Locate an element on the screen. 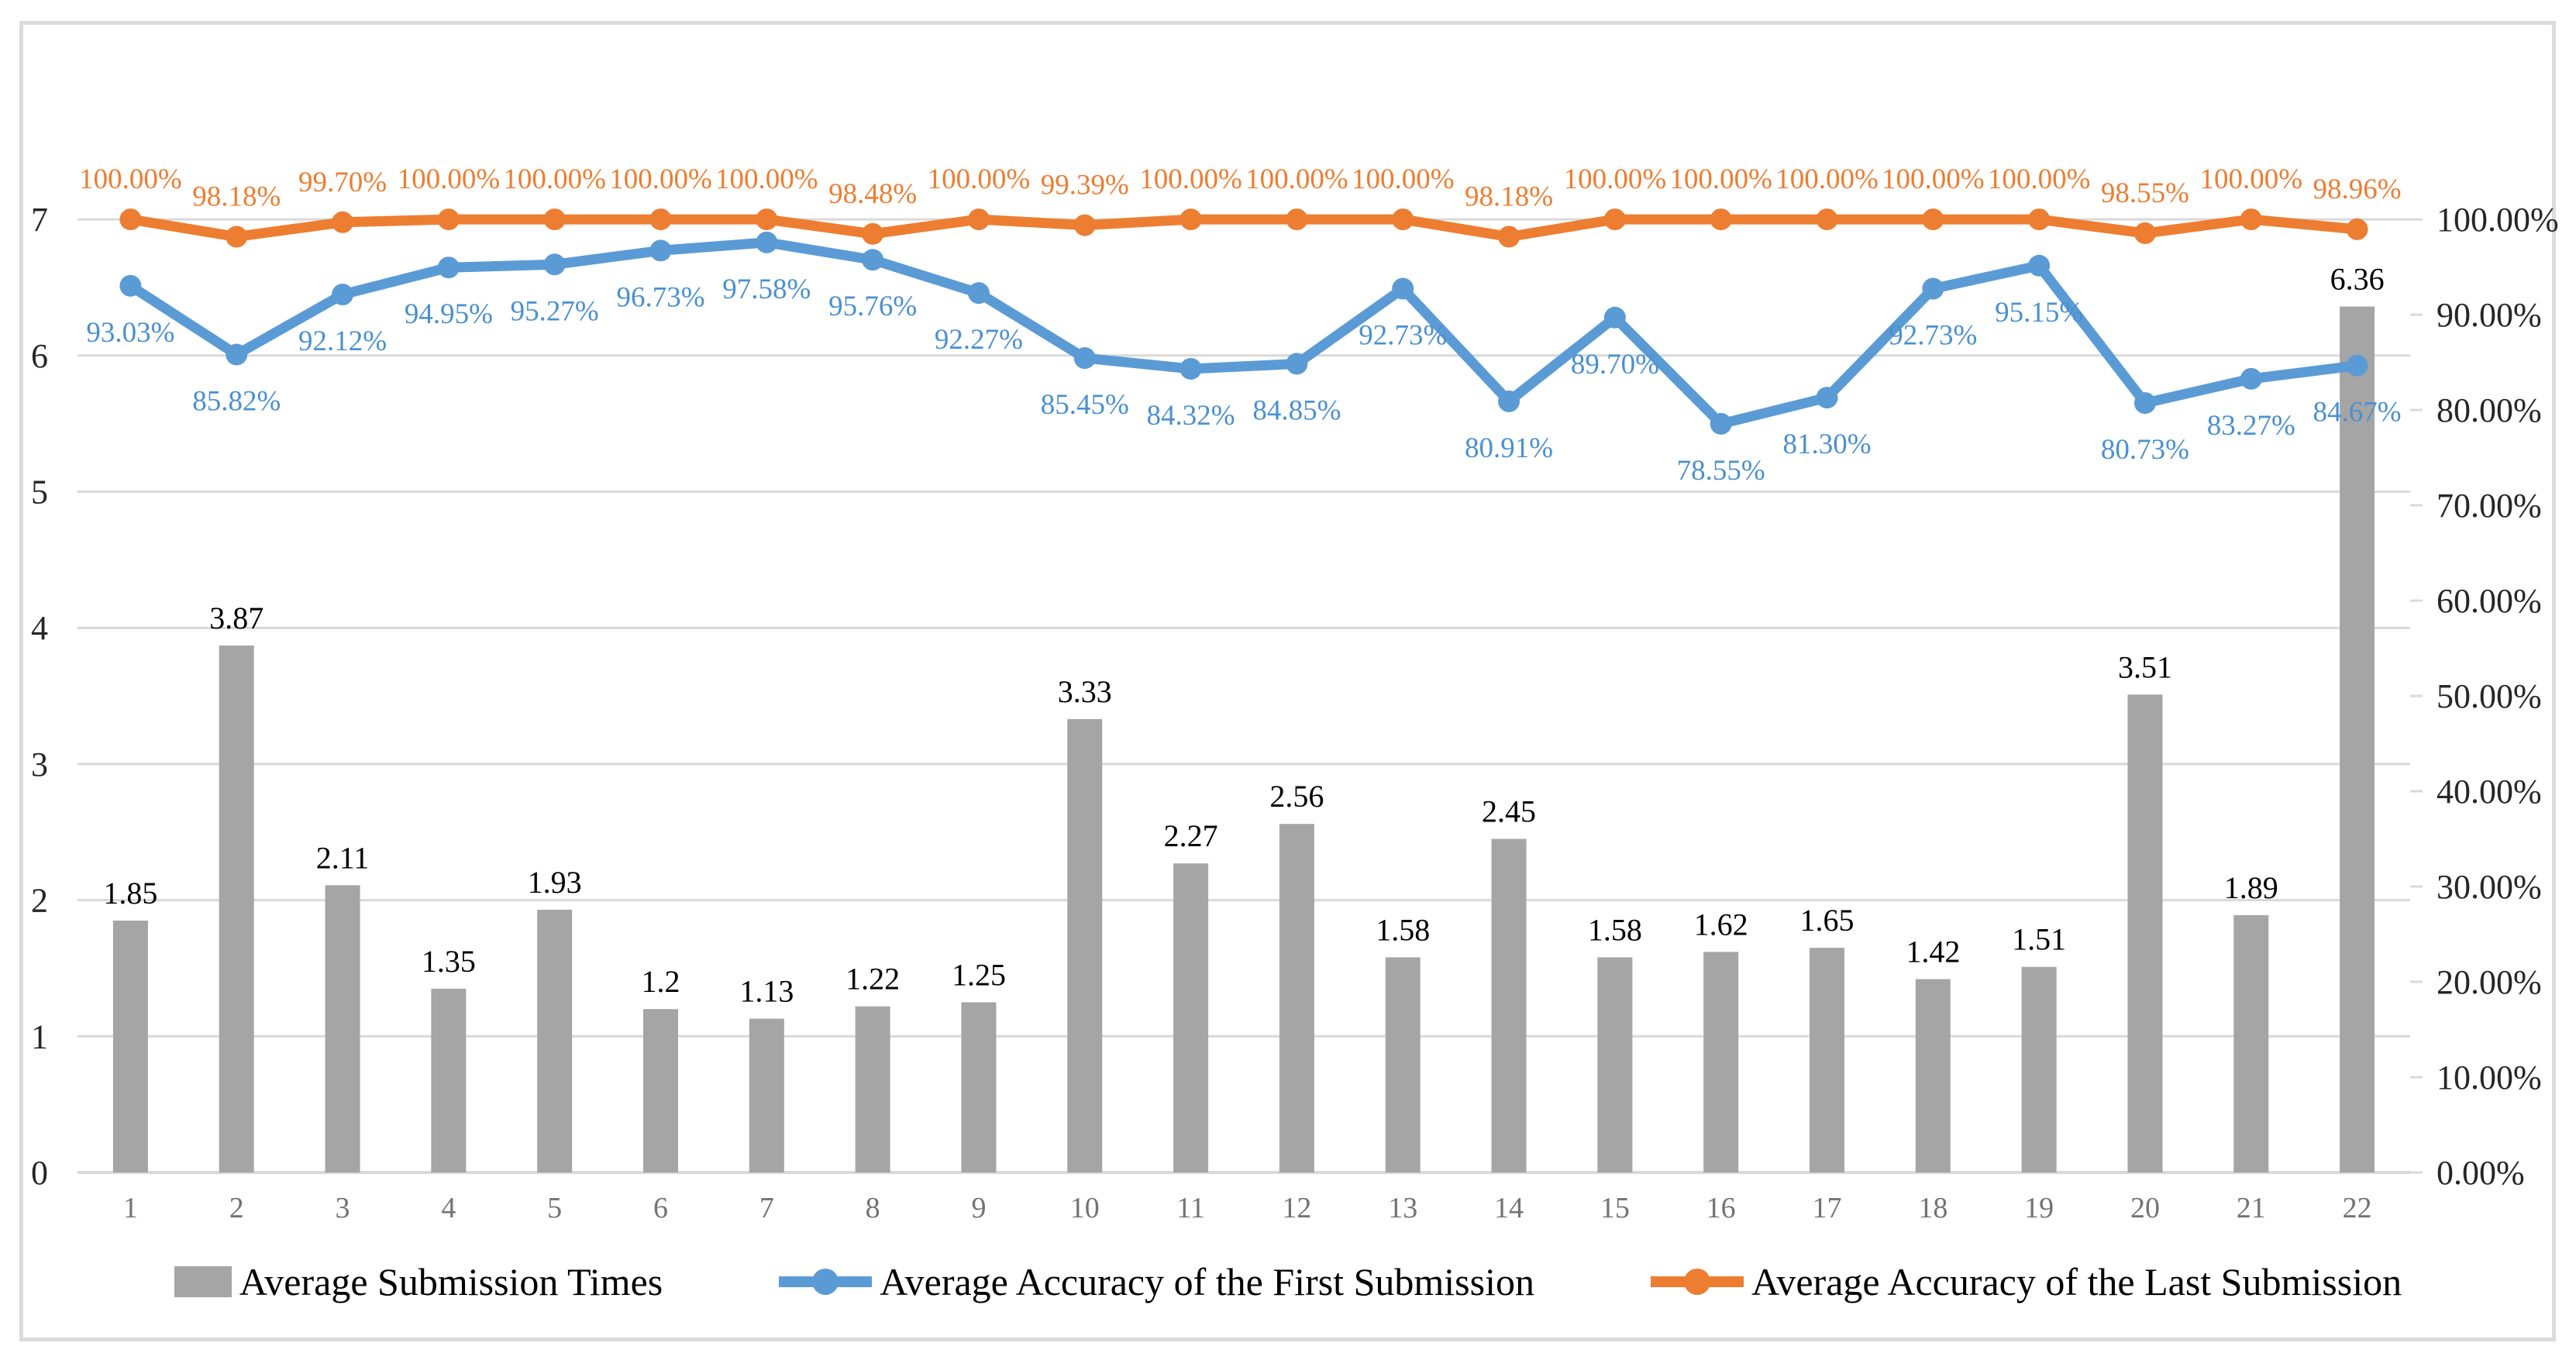 The image size is (2576, 1367). left-axis-tick-label: 1 is located at coordinates (39, 1036).